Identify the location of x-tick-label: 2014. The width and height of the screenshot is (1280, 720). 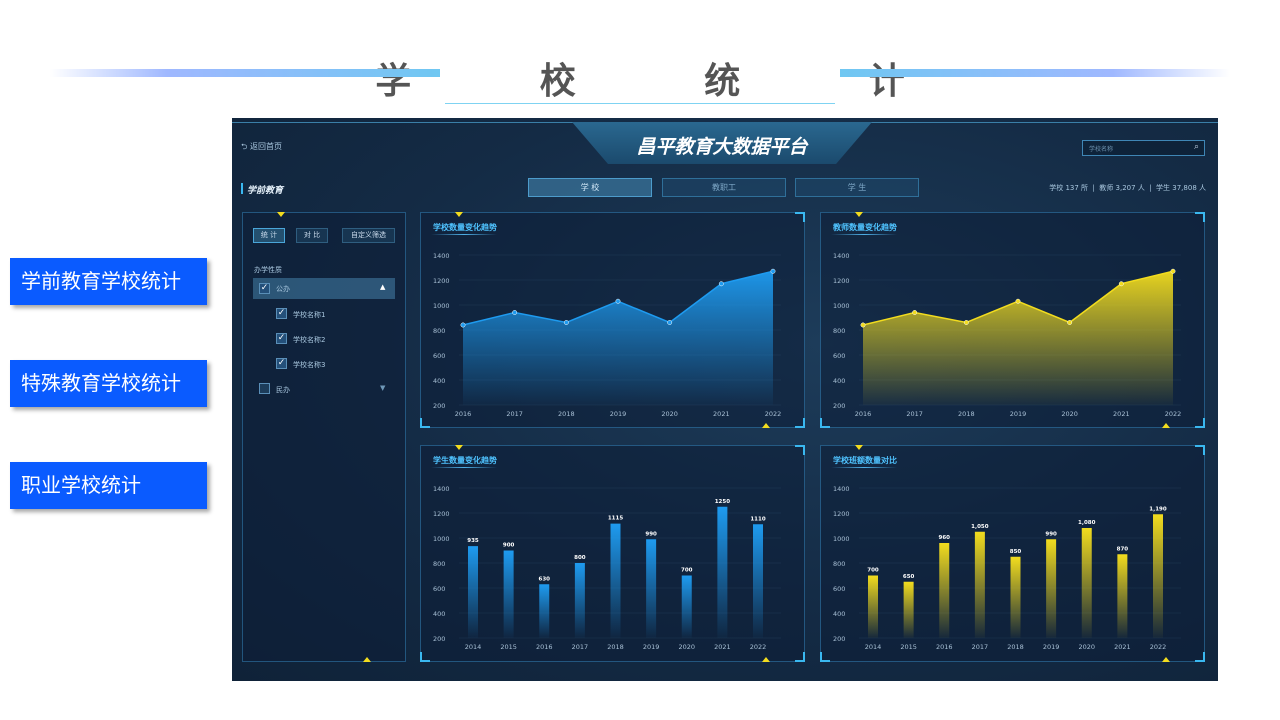
(473, 647).